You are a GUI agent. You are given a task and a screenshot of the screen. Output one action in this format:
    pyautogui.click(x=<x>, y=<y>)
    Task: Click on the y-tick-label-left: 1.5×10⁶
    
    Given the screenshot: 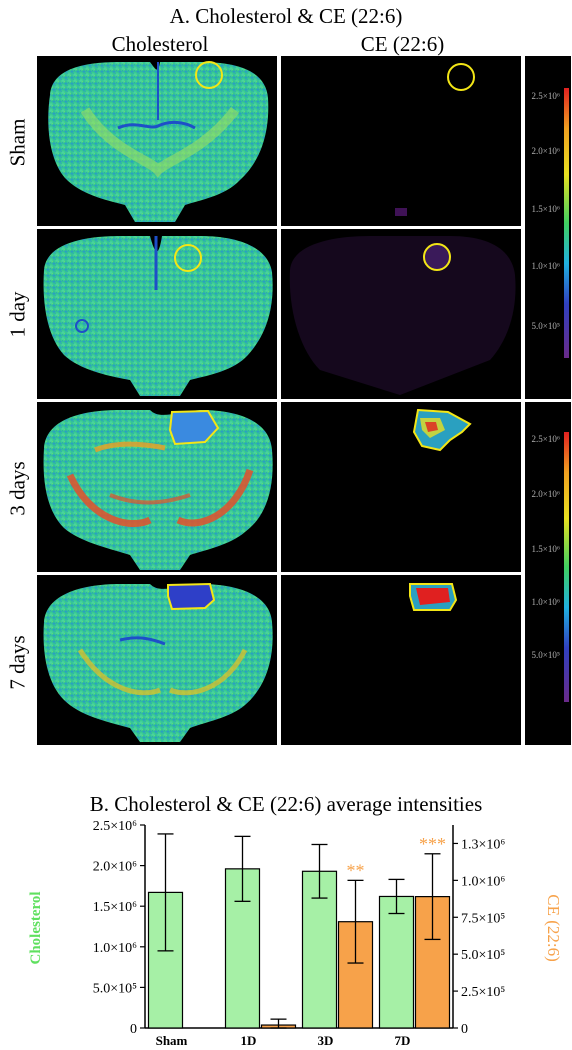 What is the action you would take?
    pyautogui.click(x=115, y=907)
    